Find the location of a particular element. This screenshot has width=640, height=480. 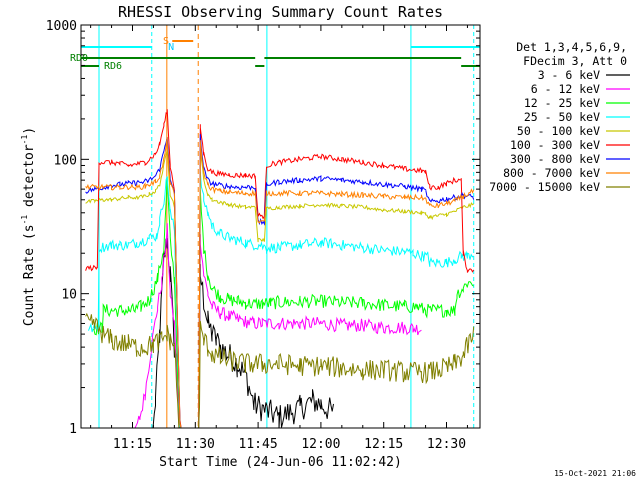

legend-entry-label: 50 - 100 keV is located at coordinates (558, 131).